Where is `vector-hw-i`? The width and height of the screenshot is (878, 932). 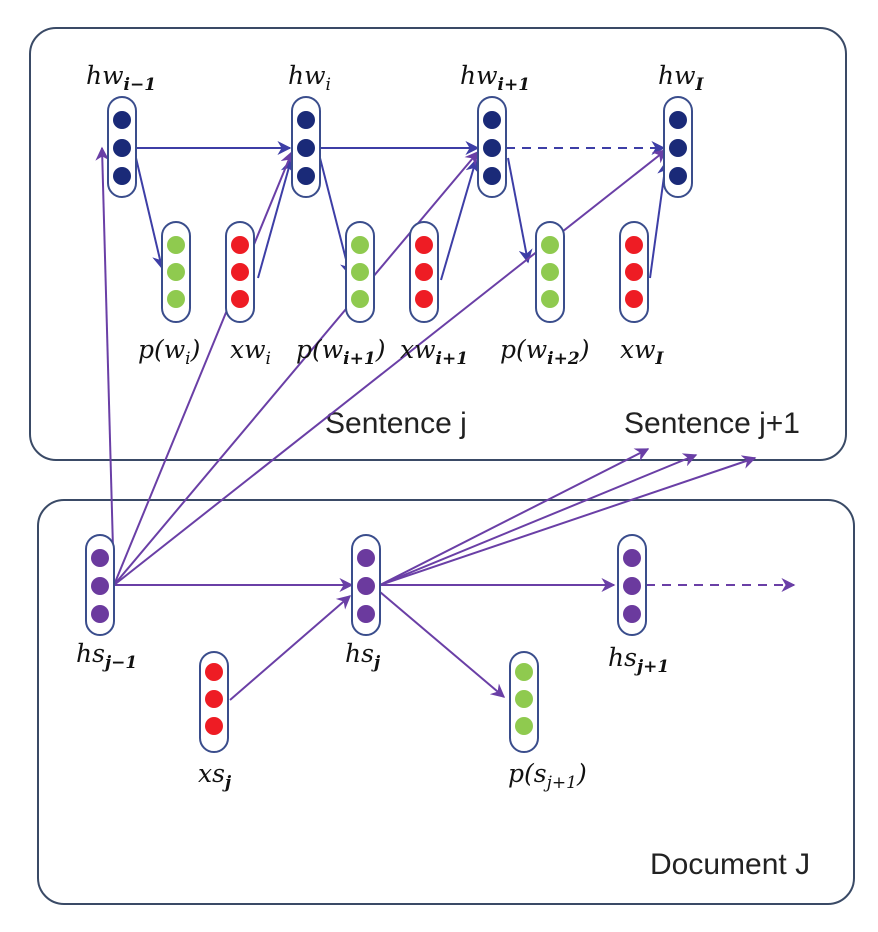
vector-hw-i is located at coordinates (306, 147).